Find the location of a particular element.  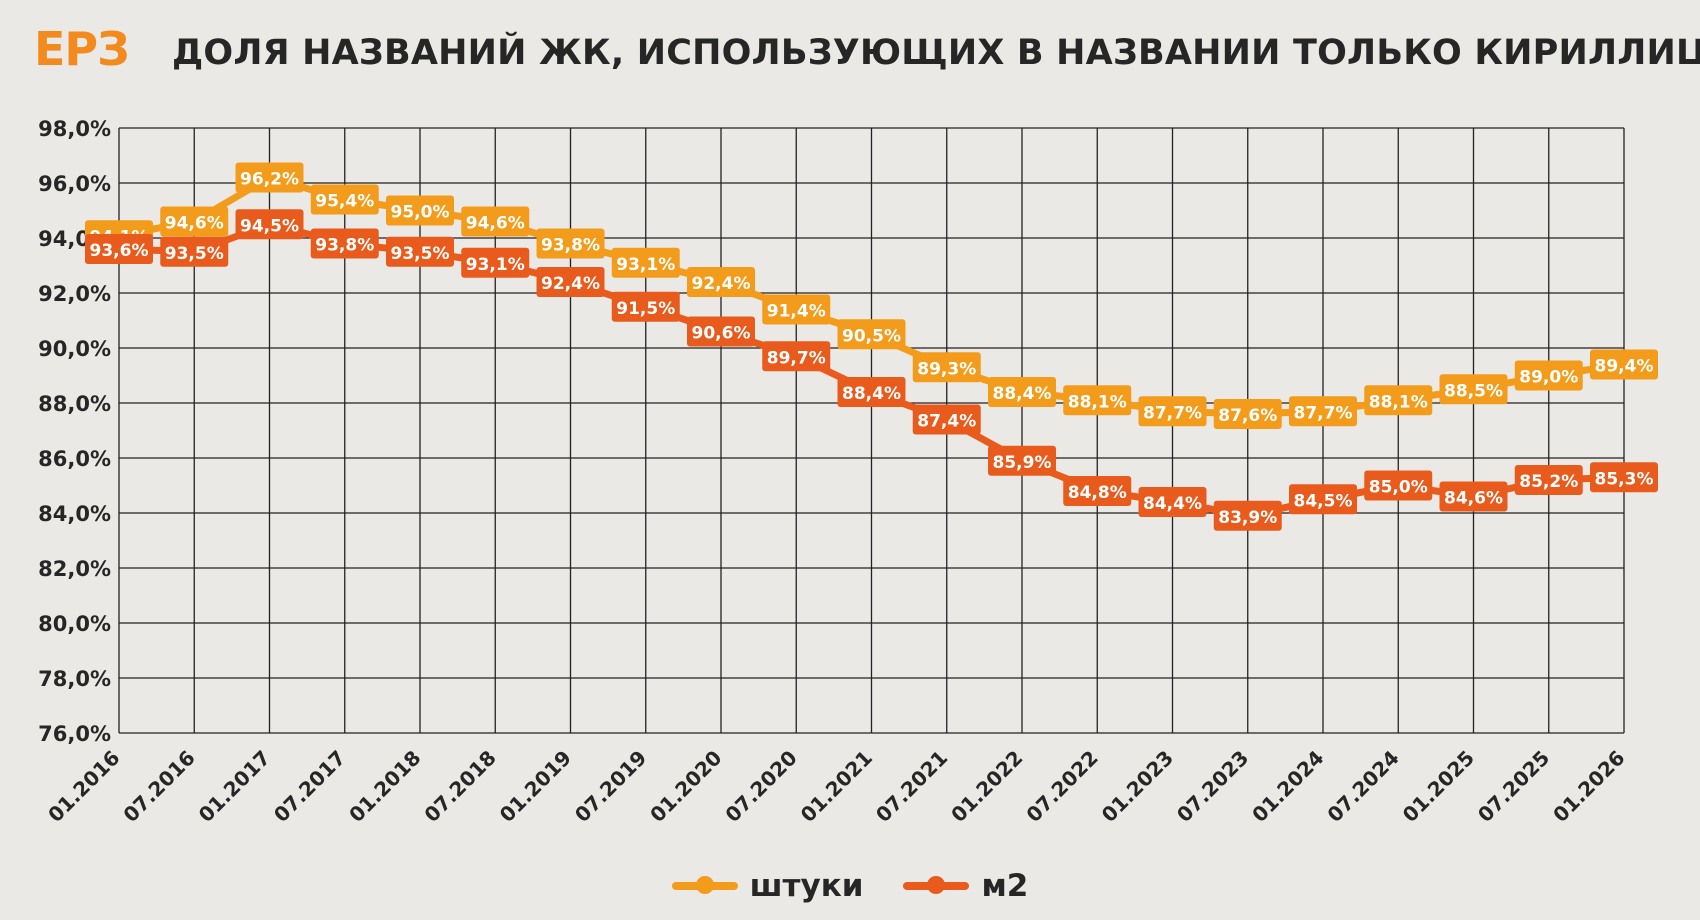

data-label: 84,8% is located at coordinates (1097, 493).